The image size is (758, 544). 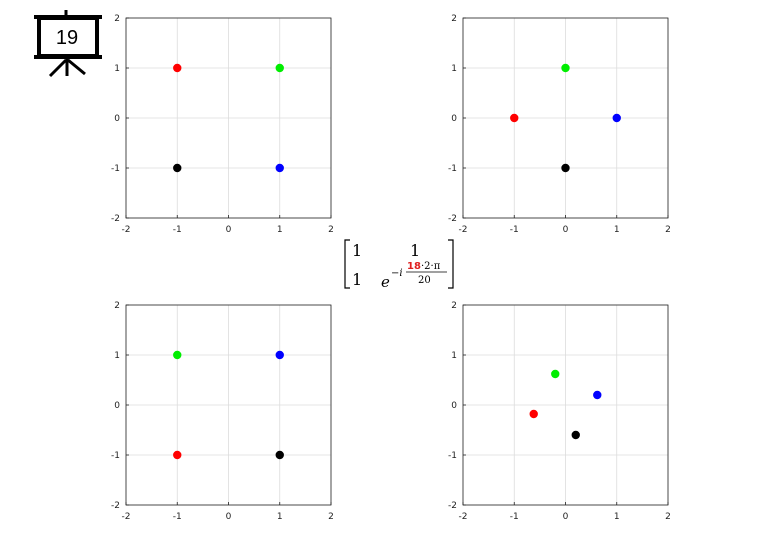 I want to click on matrix-exp-prefix: −i, so click(x=397, y=273).